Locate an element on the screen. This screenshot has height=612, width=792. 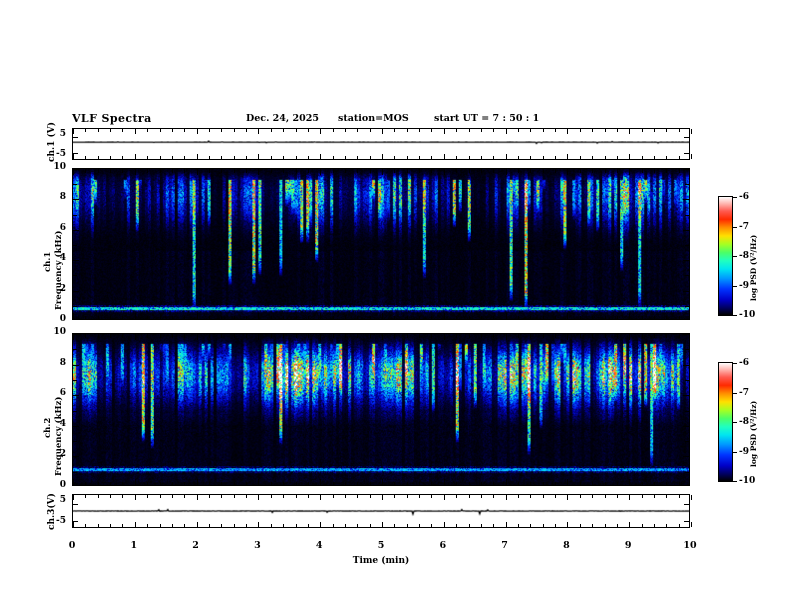
x-tick-label: 4 is located at coordinates (319, 545).